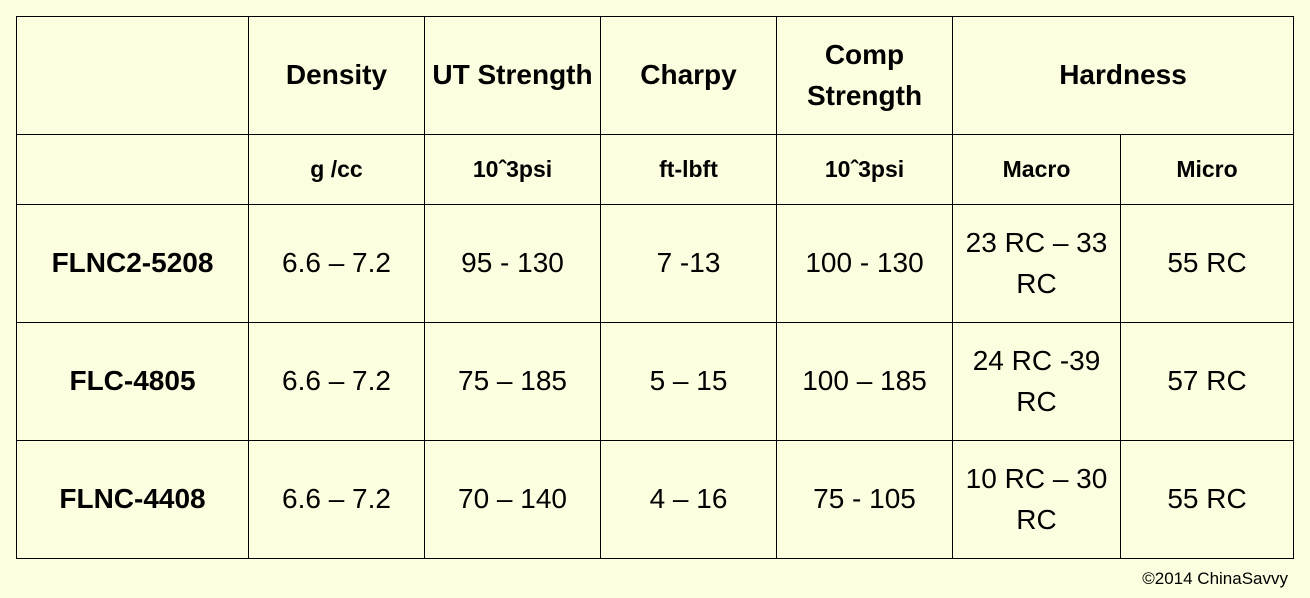  Describe the element at coordinates (132, 263) in the screenshot. I see `material-name: FLNC2-5208` at that location.